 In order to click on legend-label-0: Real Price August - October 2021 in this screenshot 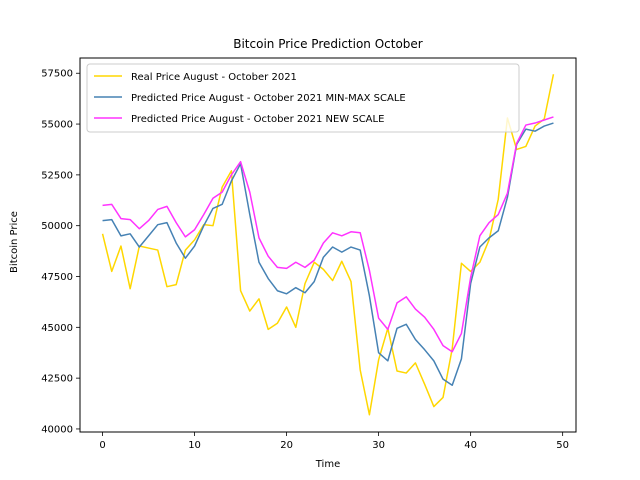, I will do `click(214, 77)`.